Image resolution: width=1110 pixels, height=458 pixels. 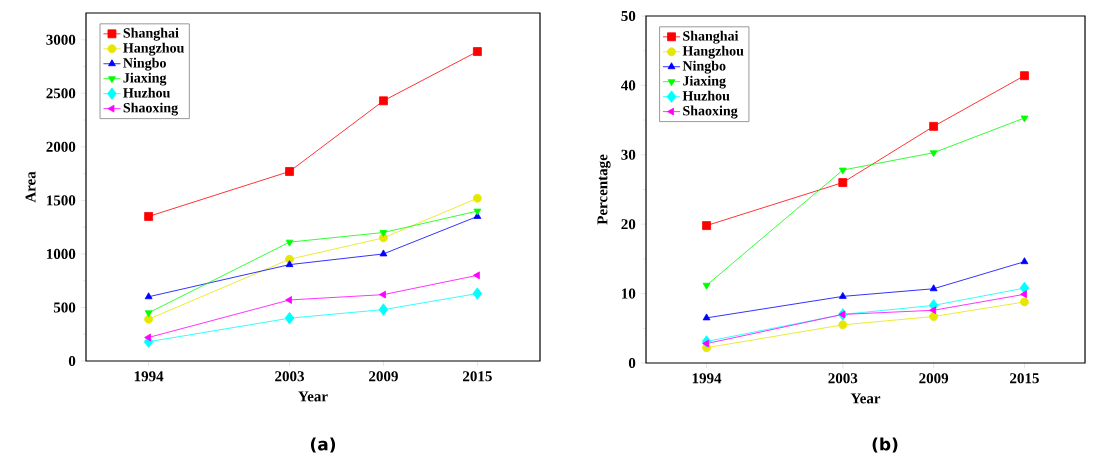 I want to click on y-tick-label: 3000, so click(x=61, y=39).